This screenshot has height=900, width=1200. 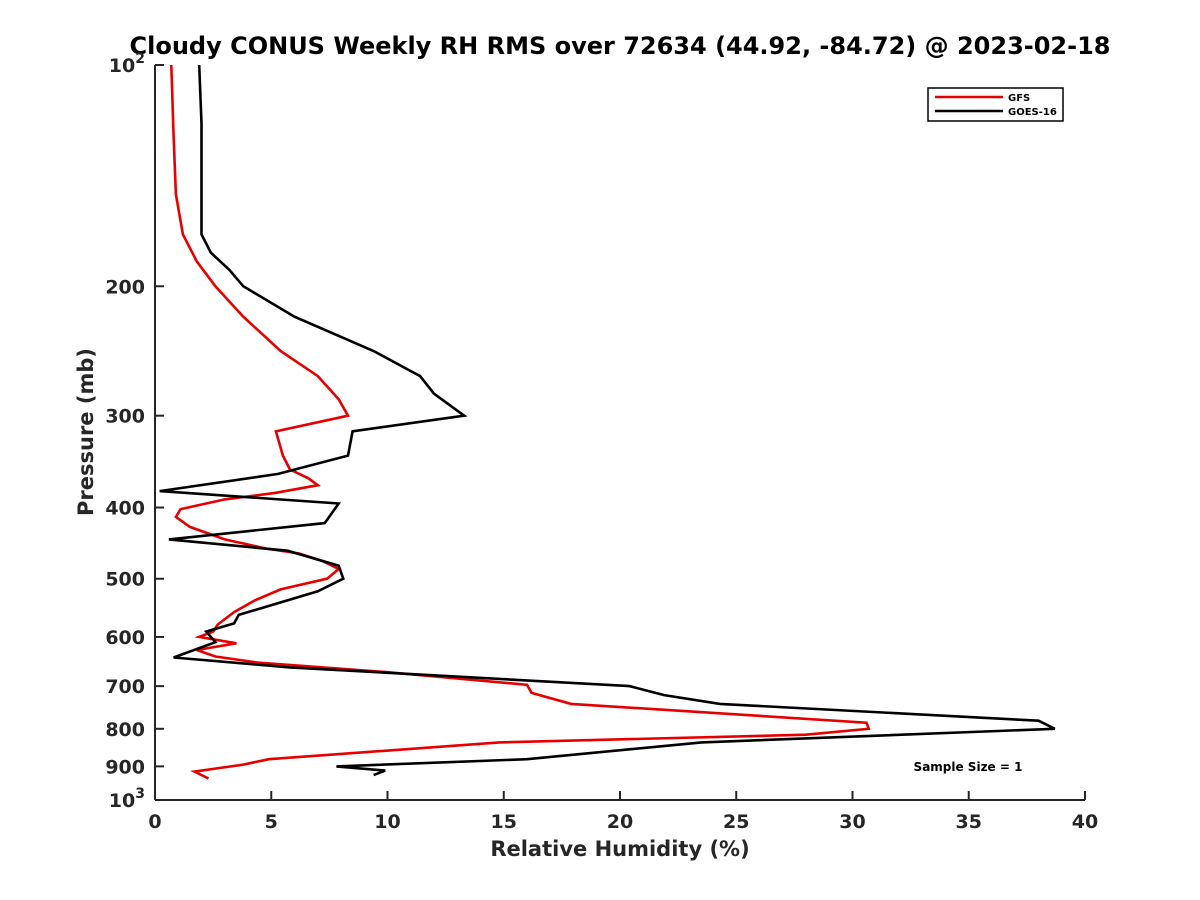 I want to click on legend-box, so click(x=995, y=104).